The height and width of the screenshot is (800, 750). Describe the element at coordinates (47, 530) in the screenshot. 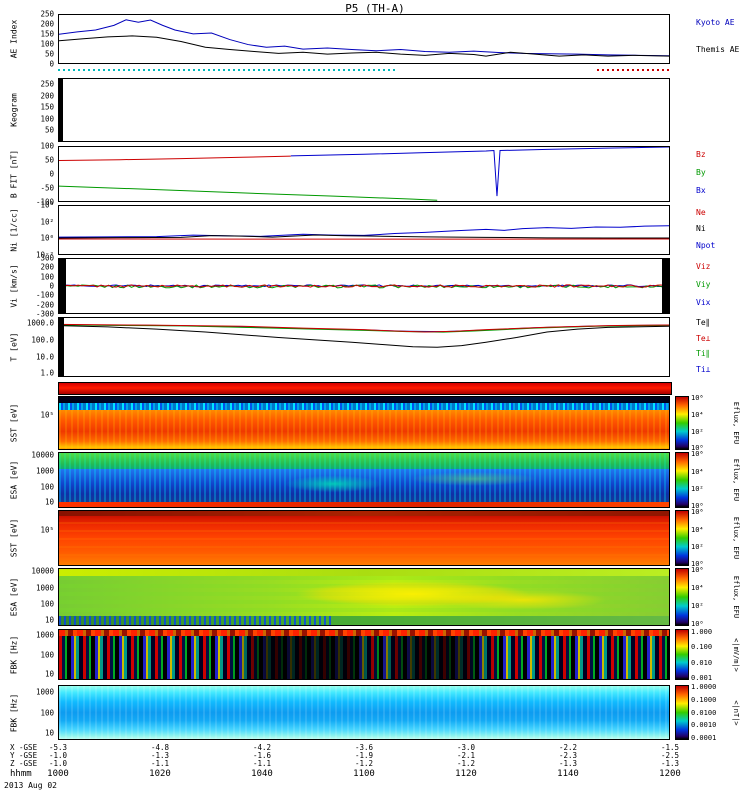

I see `y-tick-label: 10⁵` at that location.